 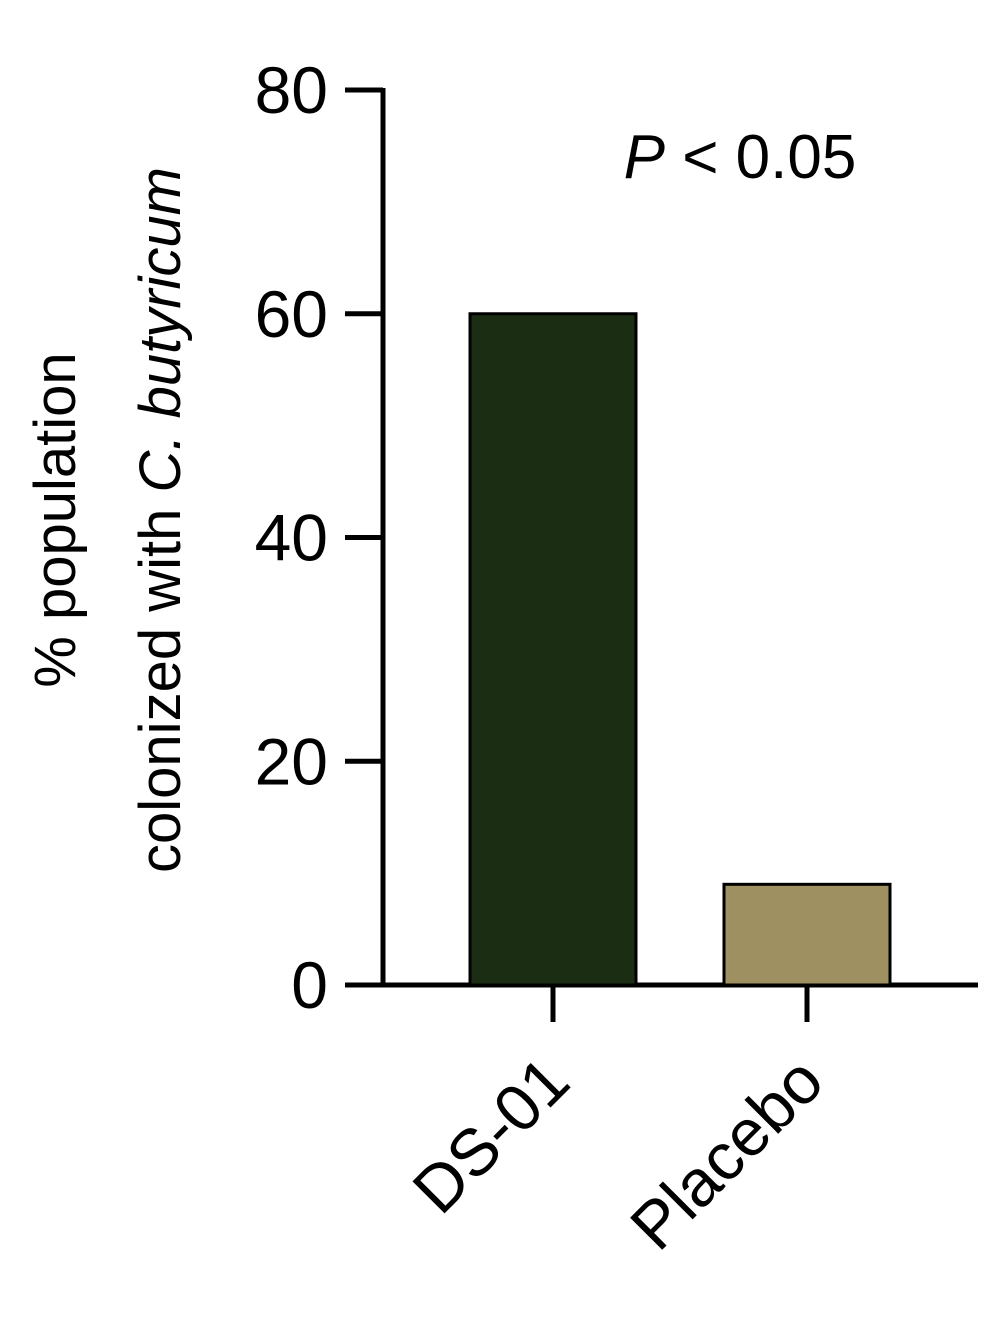 I want to click on y-label-line2: colonized with C. butyricum, so click(x=160, y=520).